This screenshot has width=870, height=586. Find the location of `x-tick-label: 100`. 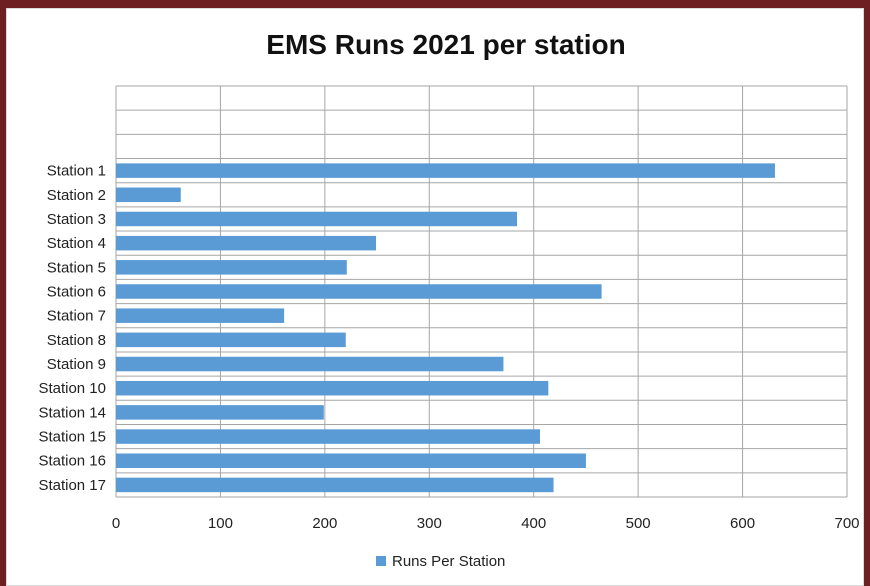

x-tick-label: 100 is located at coordinates (220, 523).